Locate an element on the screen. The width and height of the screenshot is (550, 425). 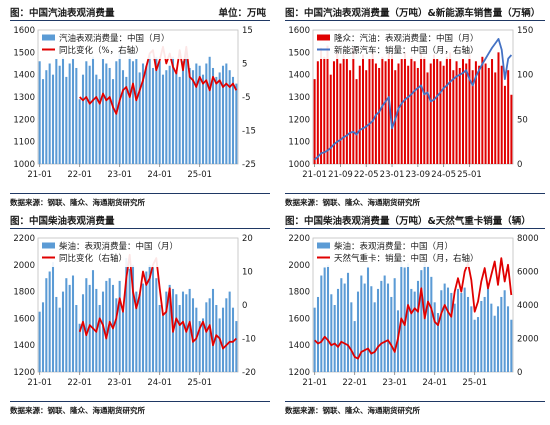
y-tick-label: 1100 is located at coordinates (24, 143).